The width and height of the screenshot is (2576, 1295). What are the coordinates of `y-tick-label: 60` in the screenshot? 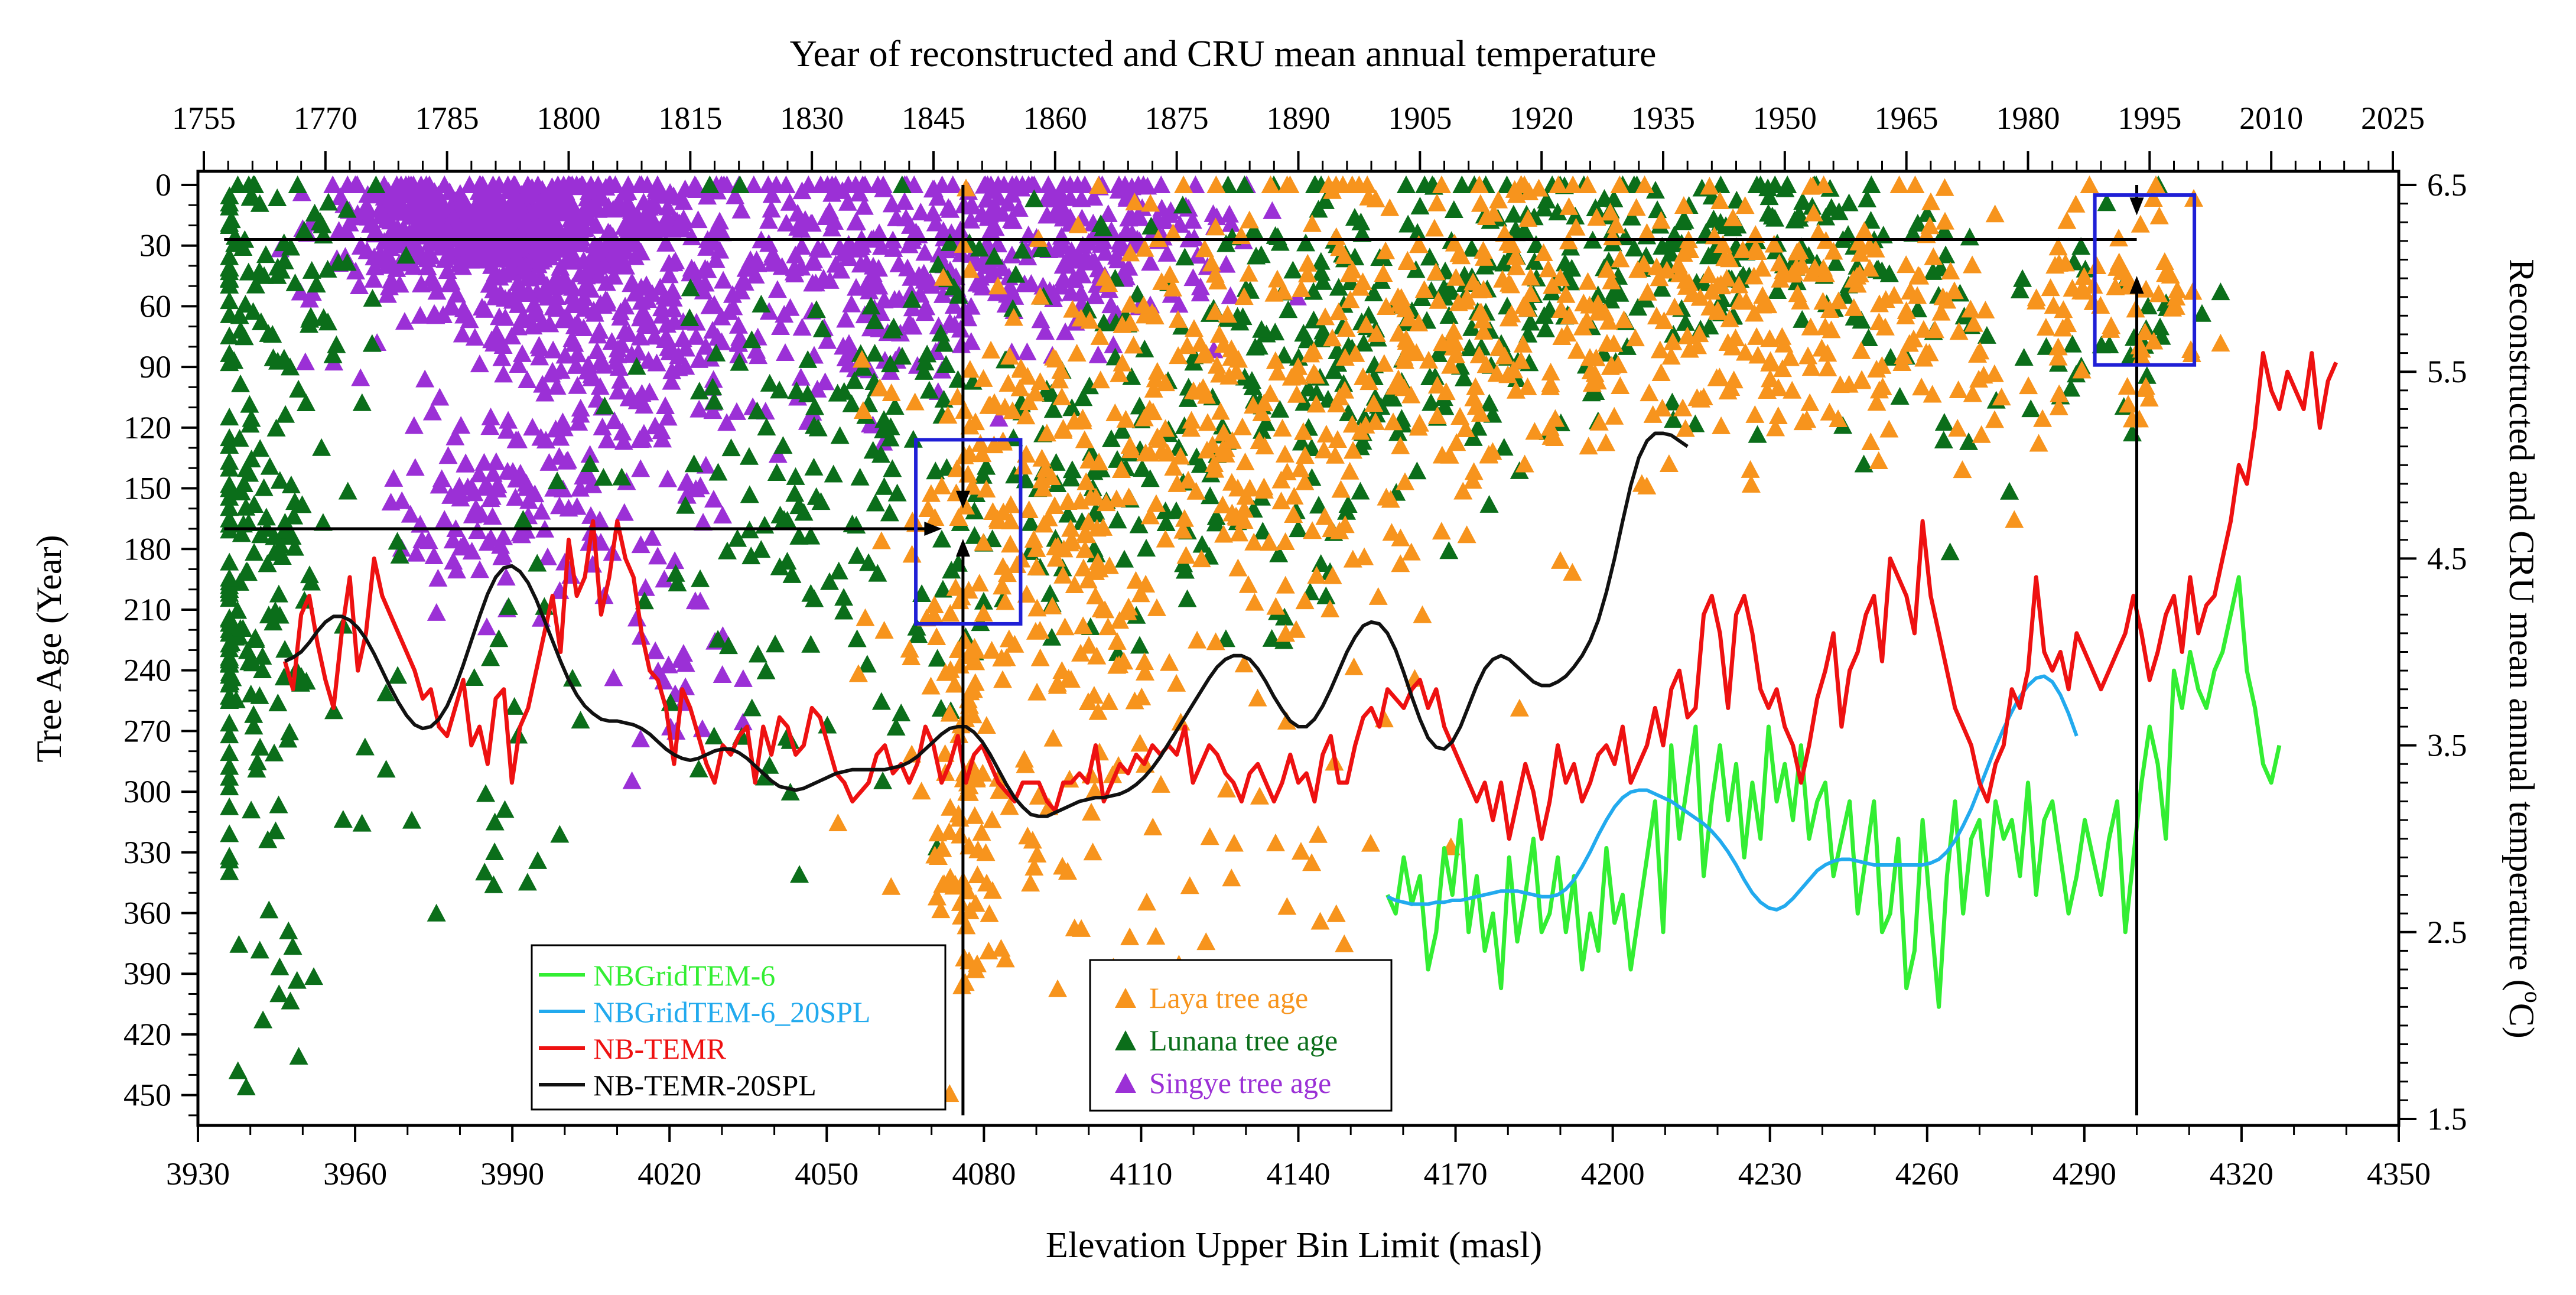 It's located at (155, 306).